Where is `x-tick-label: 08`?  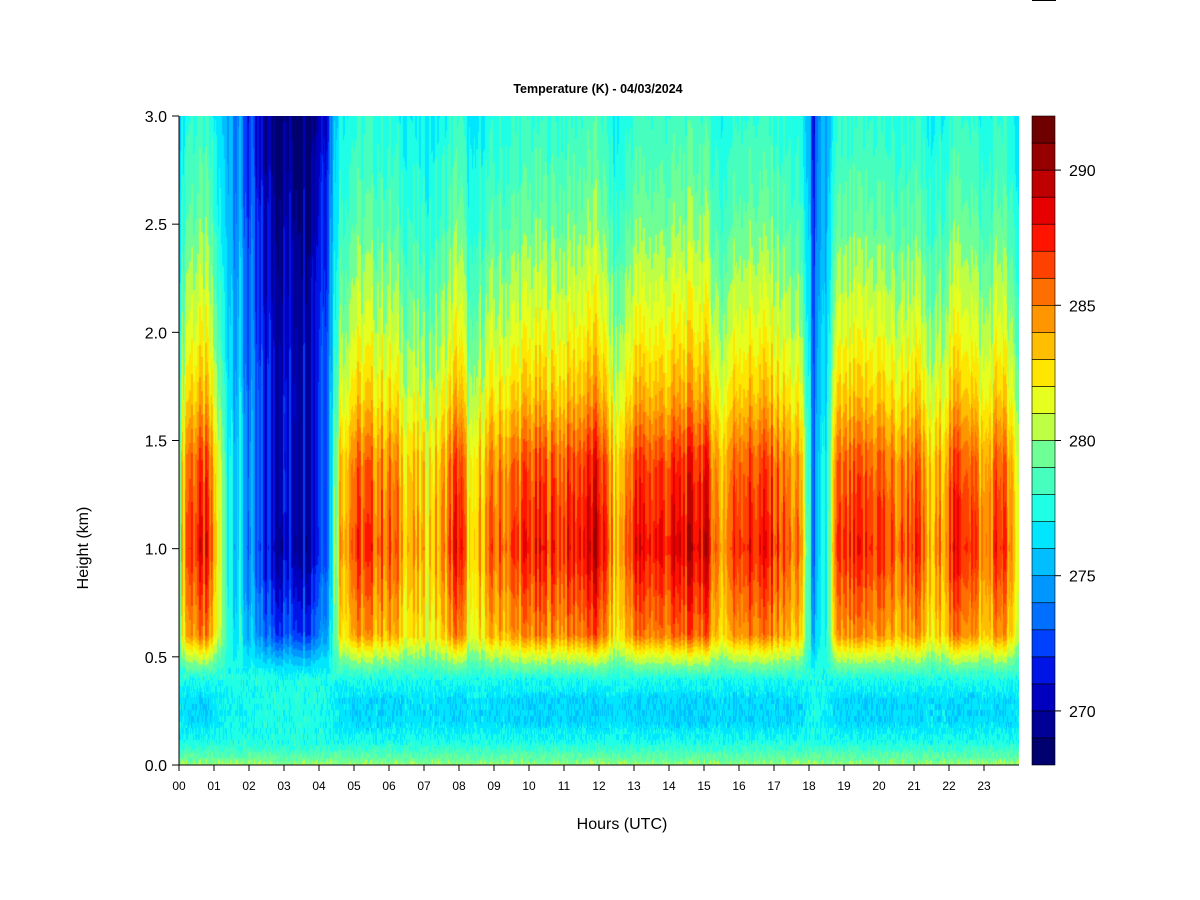 x-tick-label: 08 is located at coordinates (459, 786).